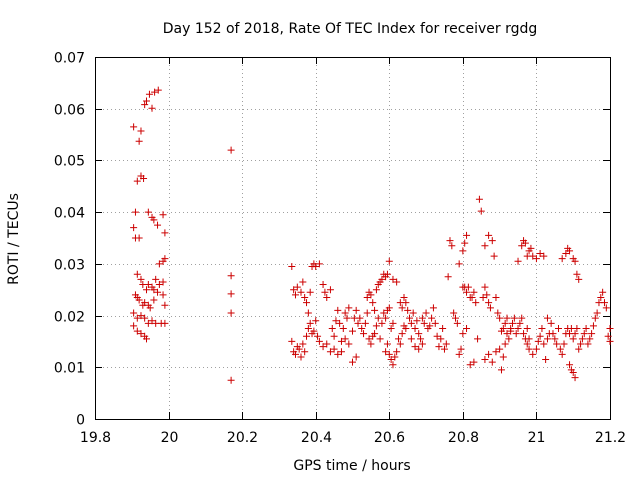  I want to click on x-tick-label: 19.8, so click(95, 438).